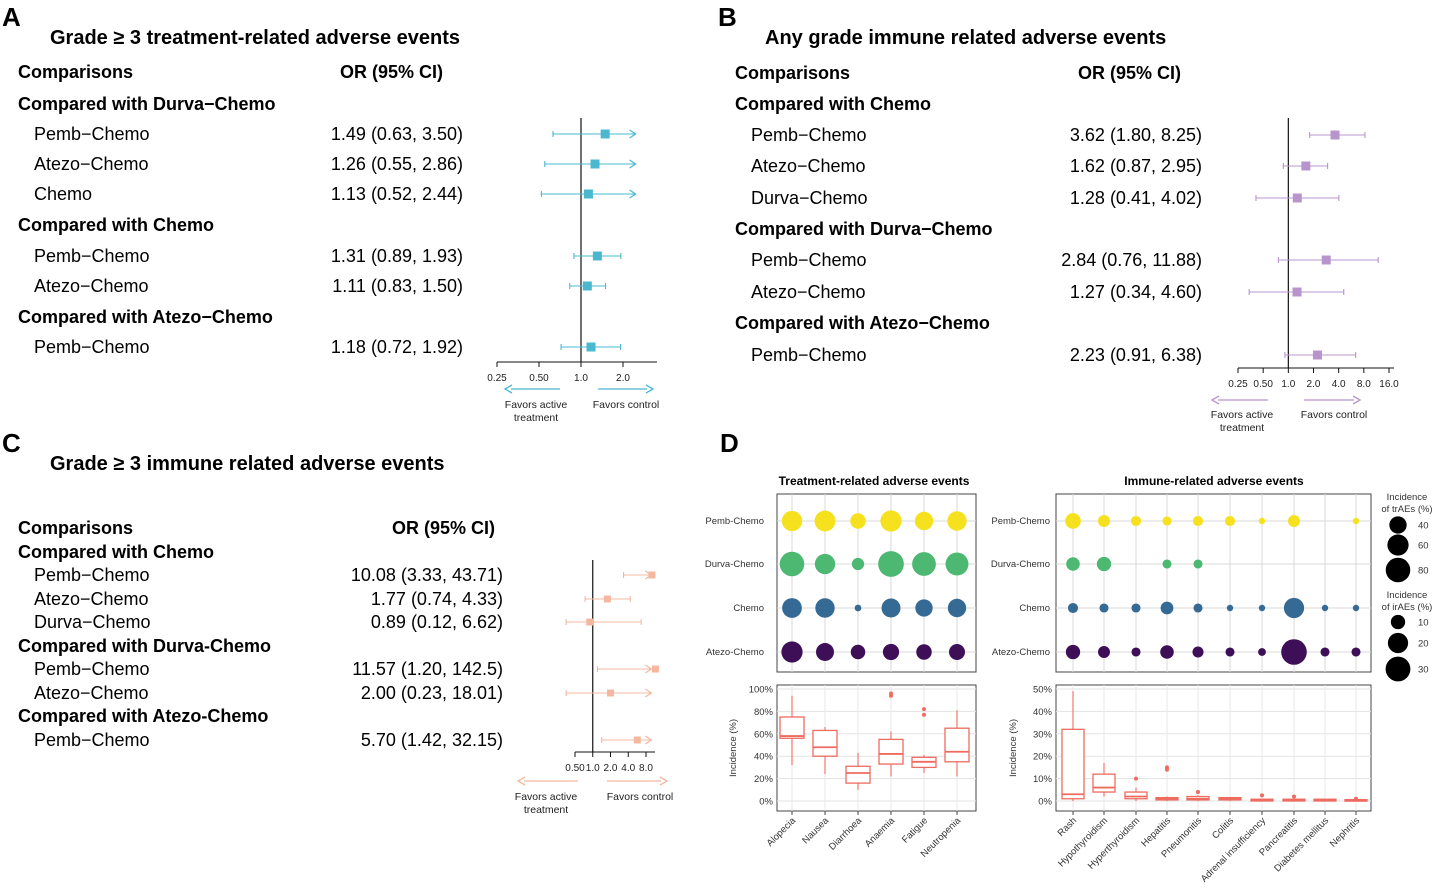 The height and width of the screenshot is (891, 1435). I want to click on x-tick-label: 4.0, so click(628, 768).